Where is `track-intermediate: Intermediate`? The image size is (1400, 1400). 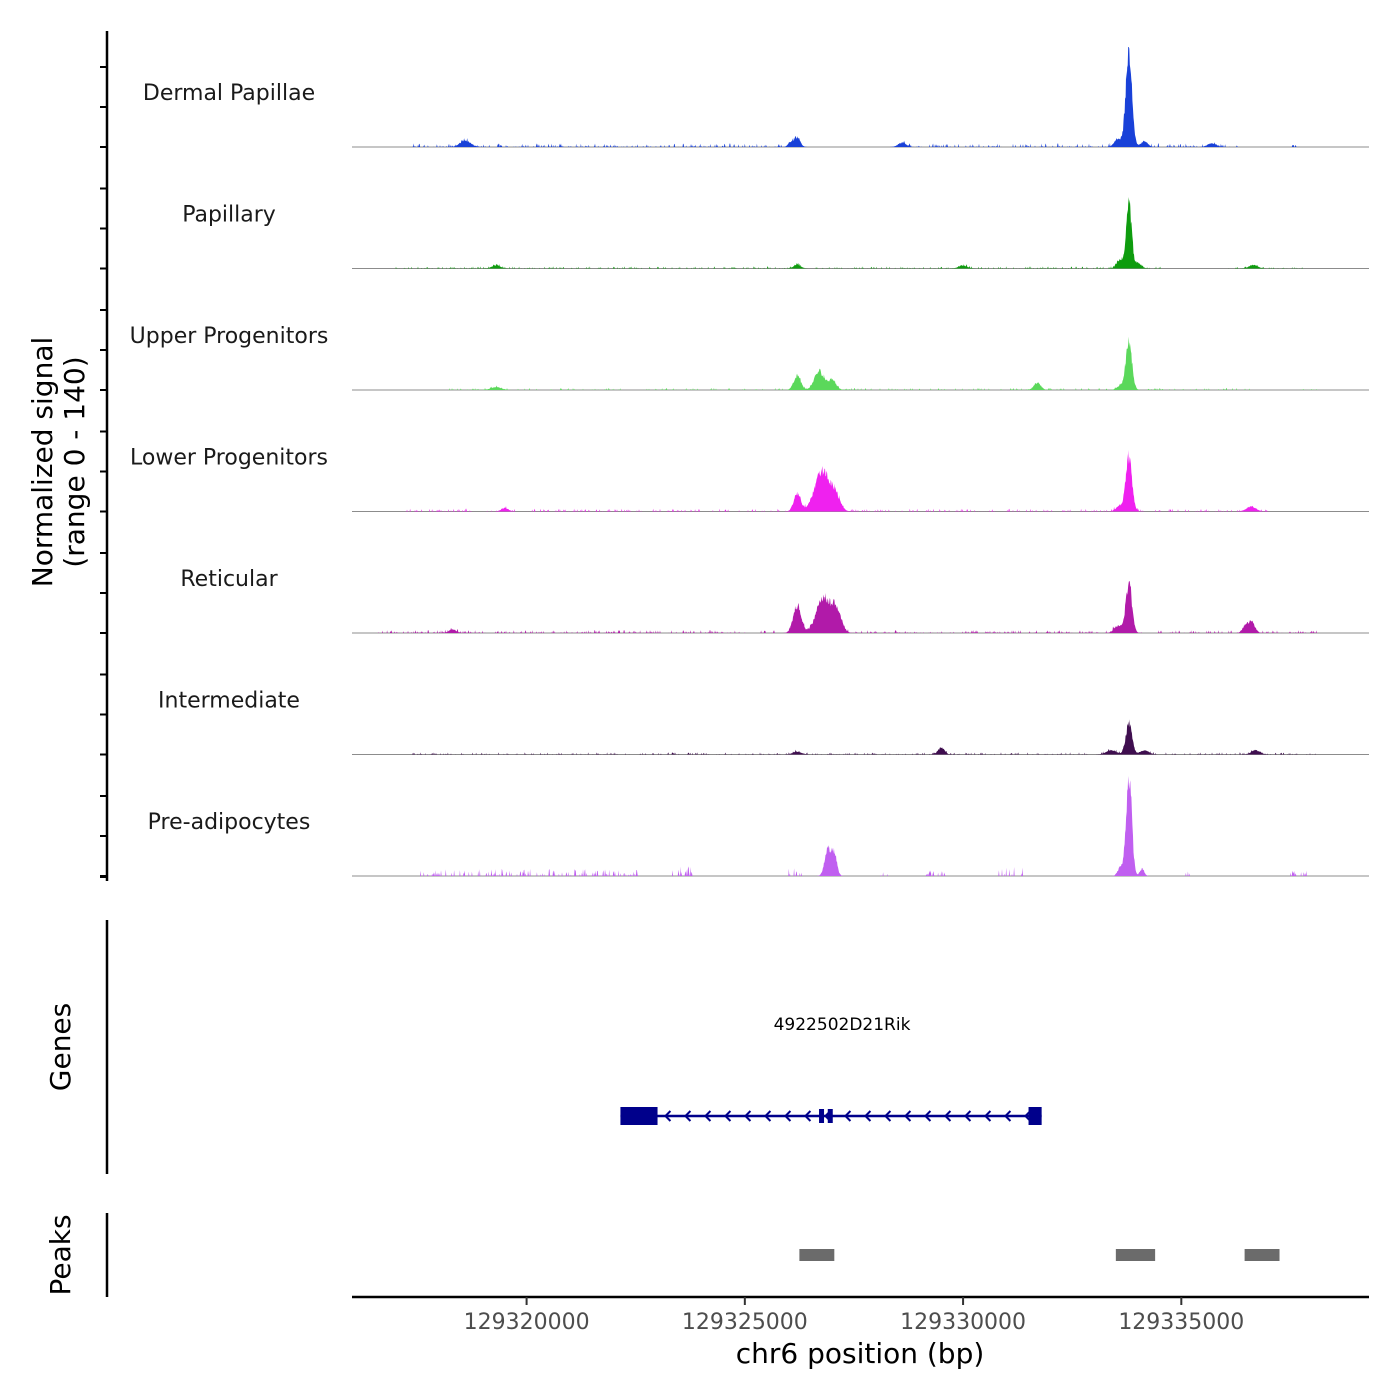
track-intermediate: Intermediate is located at coordinates (763, 722).